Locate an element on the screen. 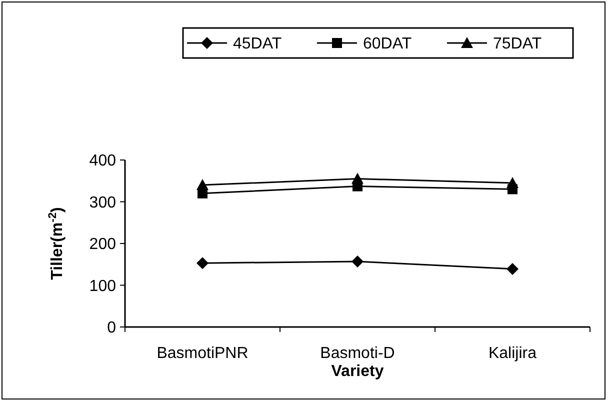 This screenshot has width=609, height=403. legend-label: 75DAT is located at coordinates (517, 44).